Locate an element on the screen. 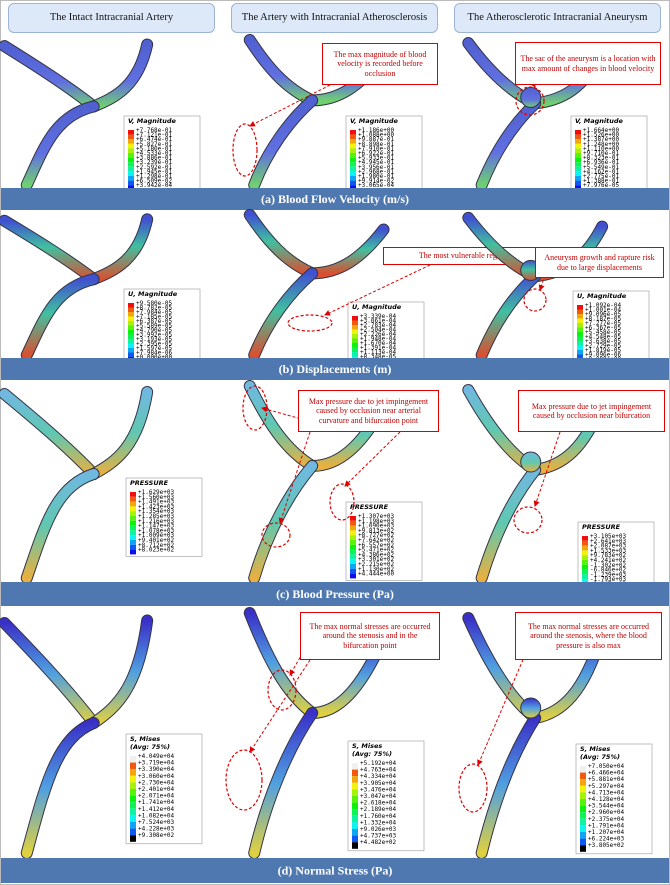  legend-value: +6.387e-05 is located at coordinates (154, 321).